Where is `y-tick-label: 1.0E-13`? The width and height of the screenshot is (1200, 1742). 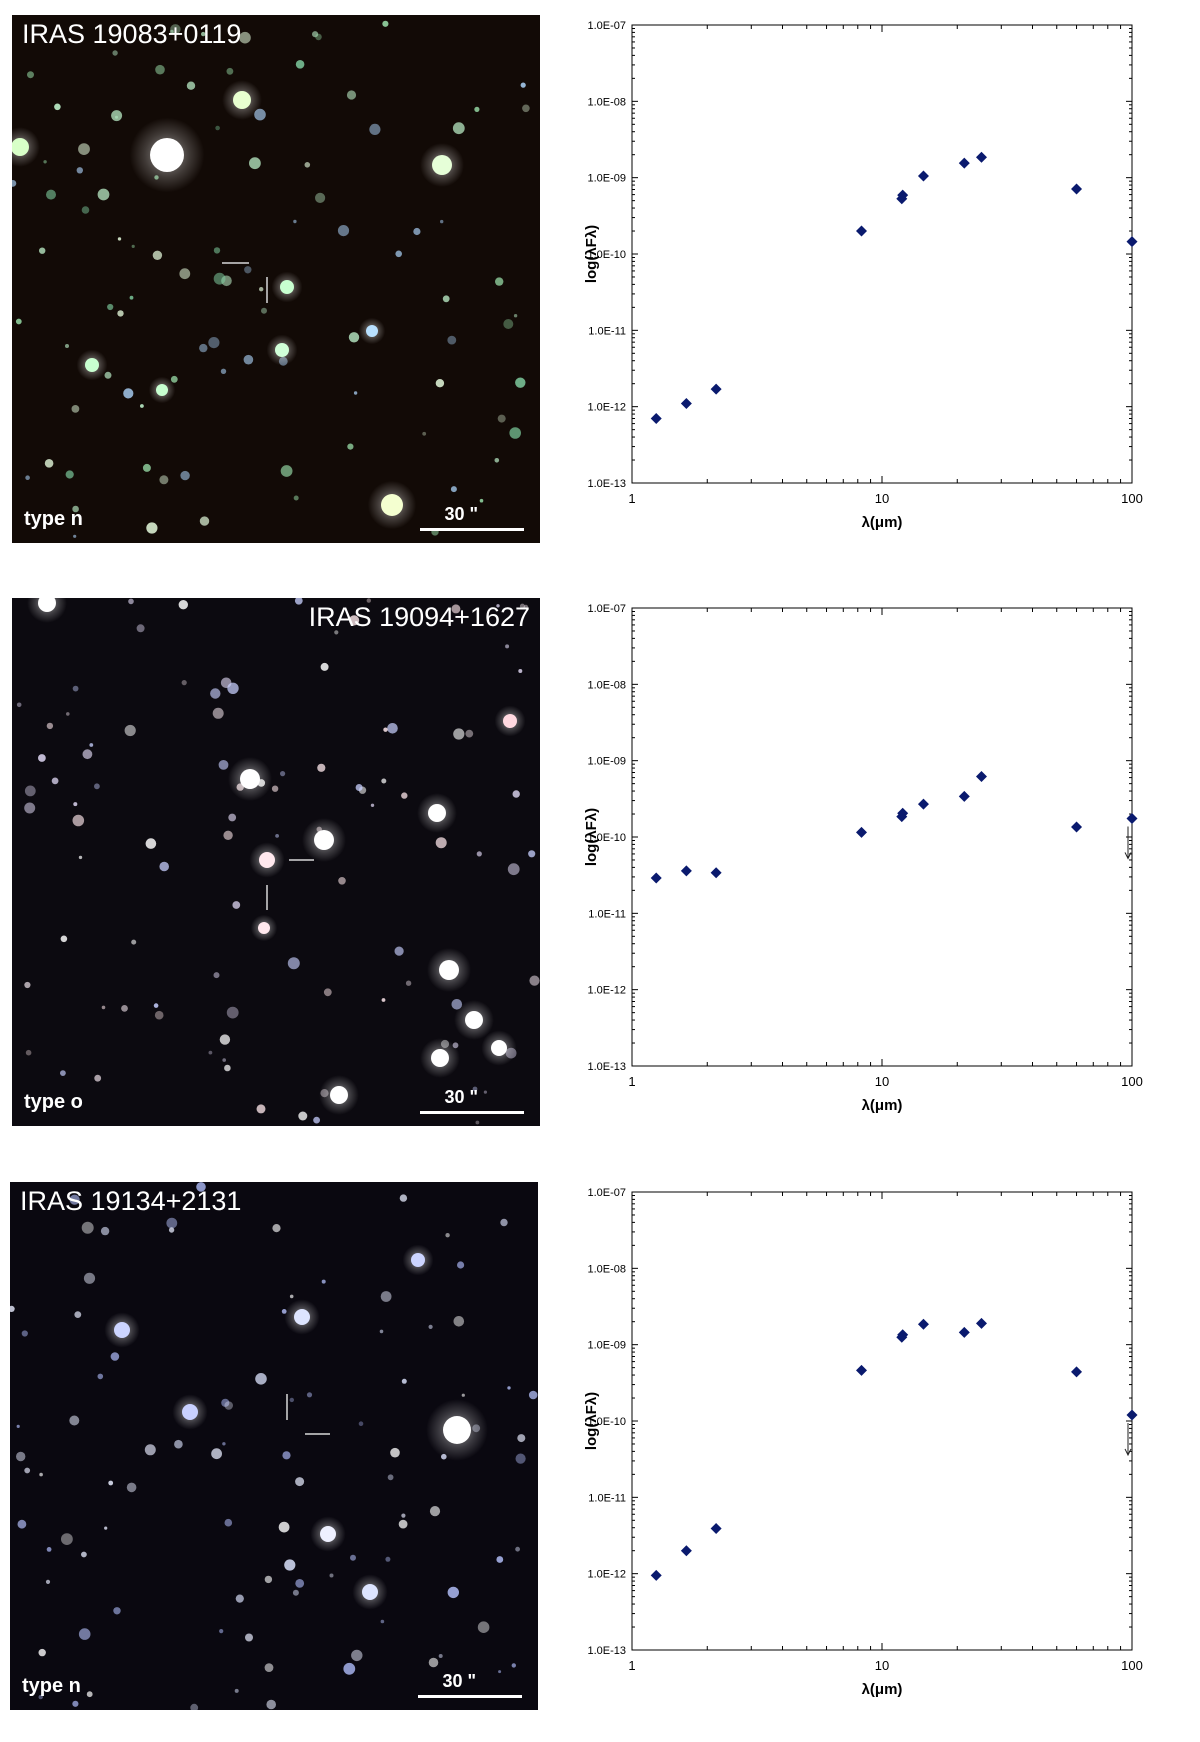
y-tick-label: 1.0E-13 is located at coordinates (606, 1651).